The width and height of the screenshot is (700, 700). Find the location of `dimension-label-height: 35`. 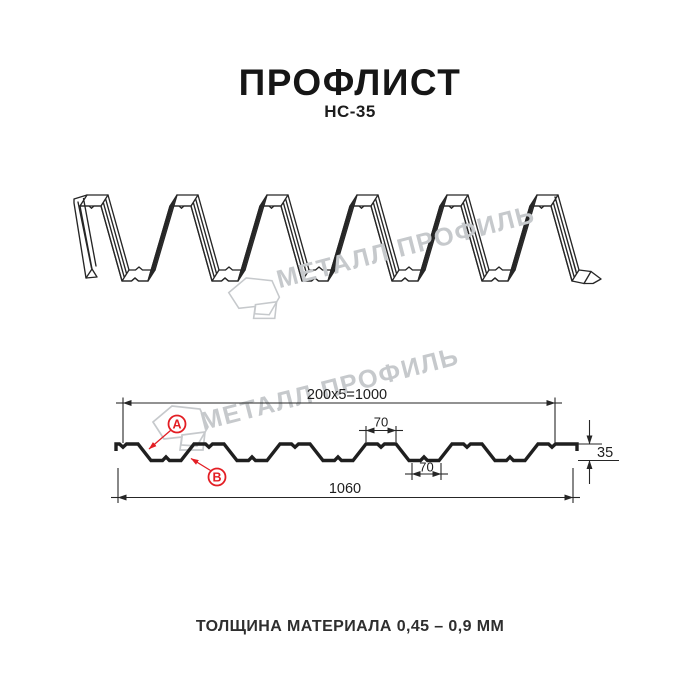

dimension-label-height: 35 is located at coordinates (605, 453).